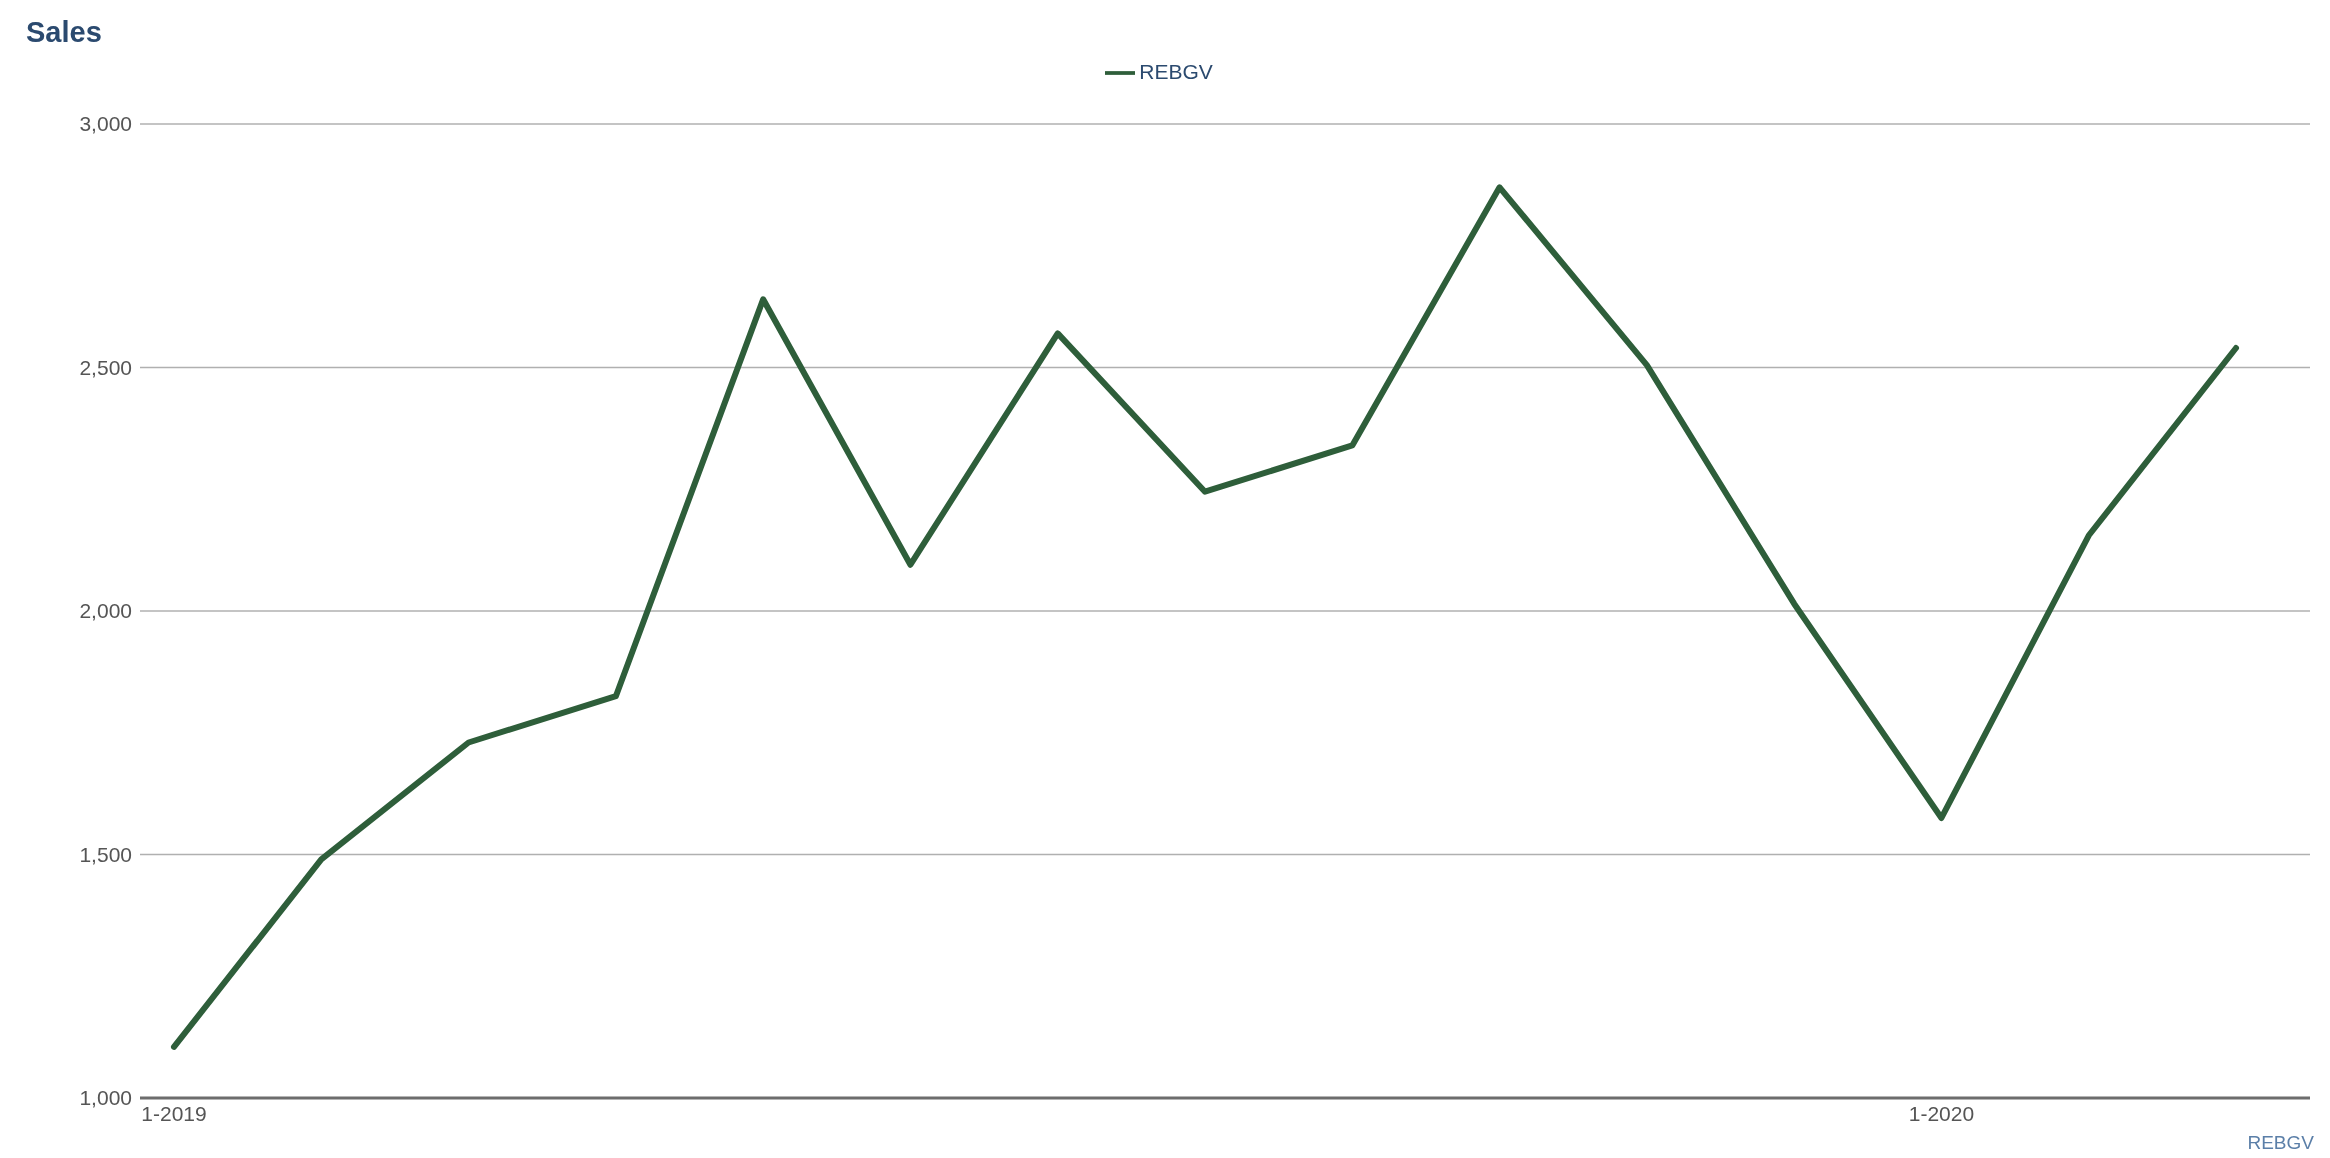 The height and width of the screenshot is (1158, 2330). What do you see at coordinates (105, 367) in the screenshot?
I see `y-tick-label: 2,500` at bounding box center [105, 367].